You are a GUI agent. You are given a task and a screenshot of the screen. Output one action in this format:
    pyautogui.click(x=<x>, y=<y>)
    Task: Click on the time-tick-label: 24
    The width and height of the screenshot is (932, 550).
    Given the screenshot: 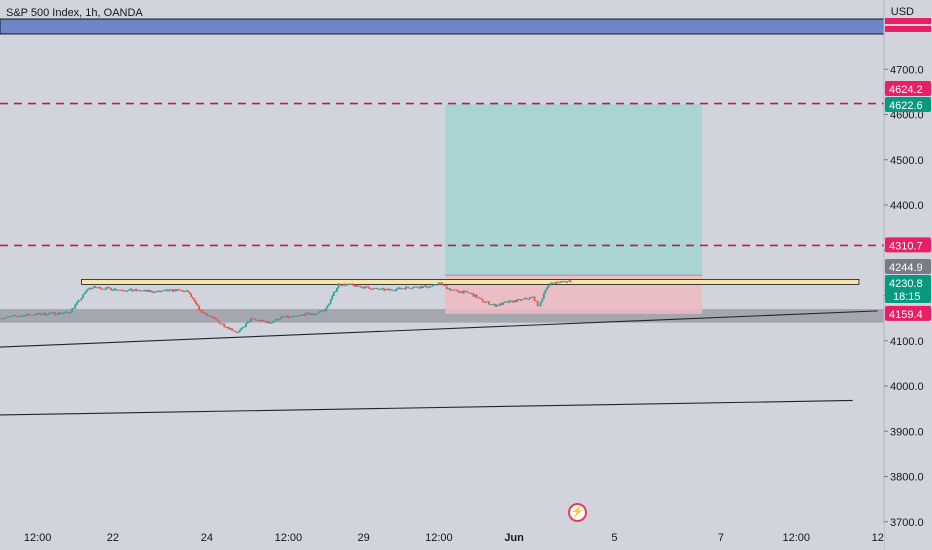 What is the action you would take?
    pyautogui.click(x=207, y=538)
    